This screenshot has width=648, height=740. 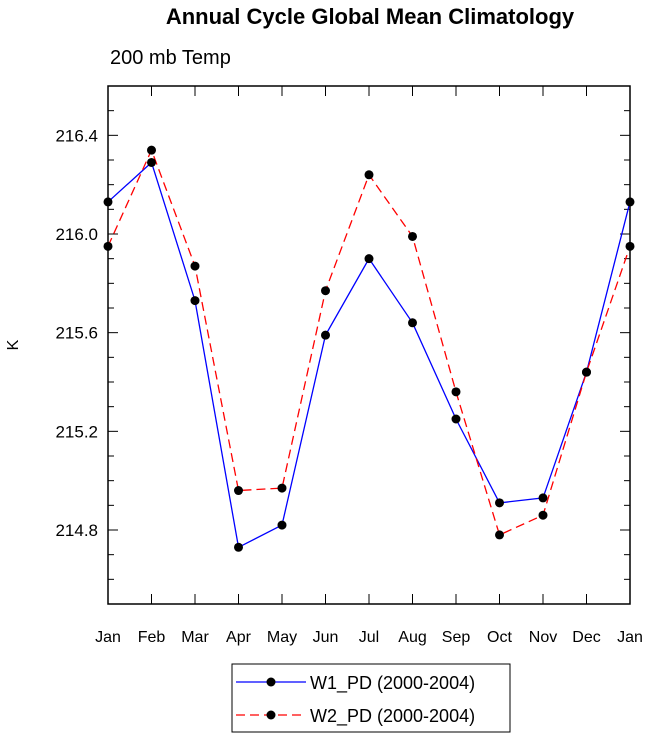 I want to click on y-tick-label: 215.2, so click(x=76, y=431).